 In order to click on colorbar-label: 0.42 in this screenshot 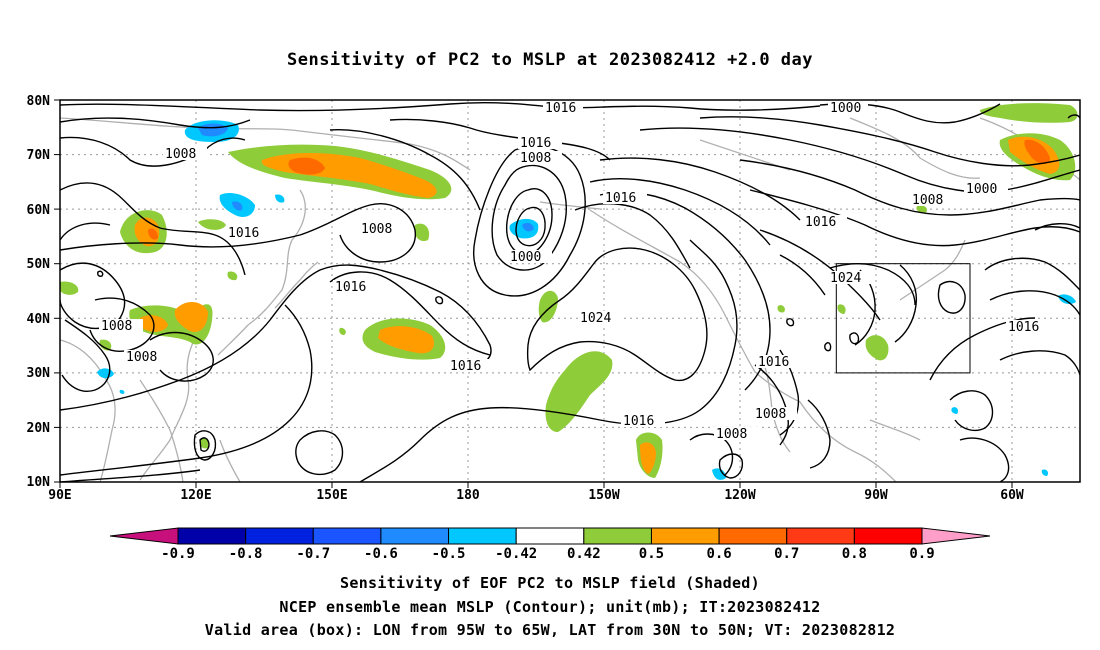, I will do `click(584, 554)`.